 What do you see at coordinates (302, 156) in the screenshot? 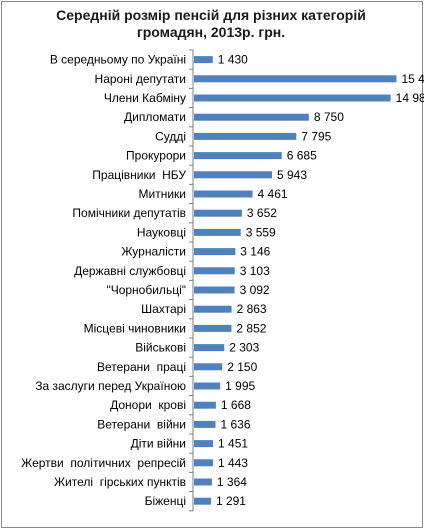
I see `value-label: 6 685` at bounding box center [302, 156].